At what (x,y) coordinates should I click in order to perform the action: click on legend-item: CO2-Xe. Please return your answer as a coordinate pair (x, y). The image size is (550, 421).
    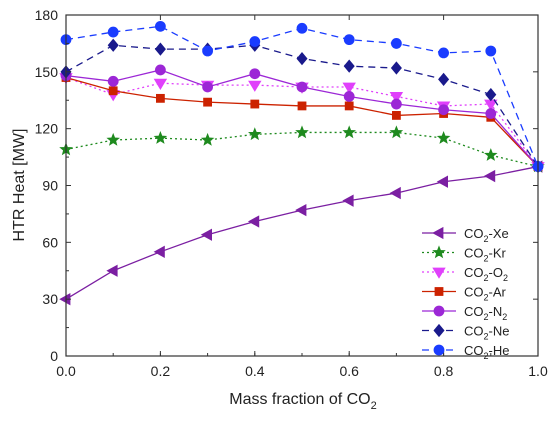
    Looking at the image, I should click on (465, 235).